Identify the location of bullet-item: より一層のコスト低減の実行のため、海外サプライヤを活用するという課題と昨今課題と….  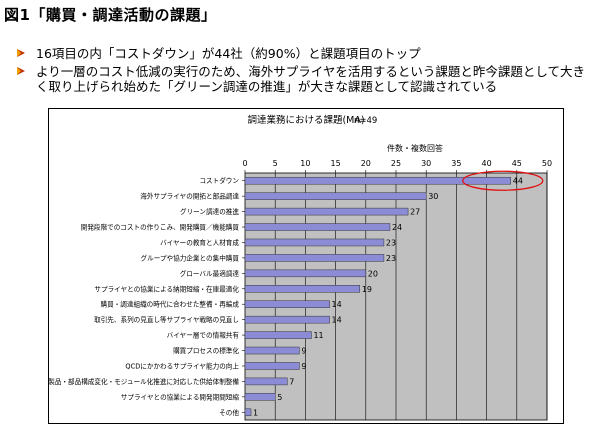
(304, 79).